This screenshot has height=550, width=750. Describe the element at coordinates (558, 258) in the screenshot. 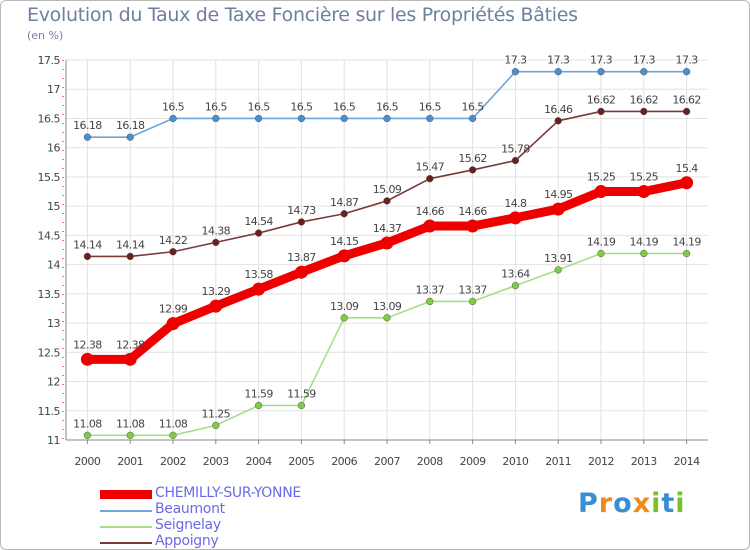

I see `data-label-seignelay: 13.91` at that location.